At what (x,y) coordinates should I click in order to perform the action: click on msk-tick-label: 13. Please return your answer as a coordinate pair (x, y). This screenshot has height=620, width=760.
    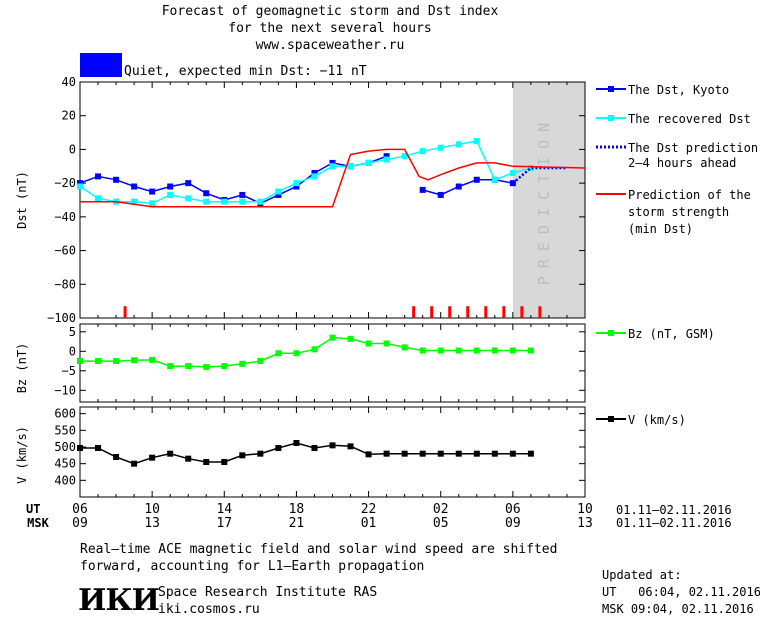
    Looking at the image, I should click on (585, 523).